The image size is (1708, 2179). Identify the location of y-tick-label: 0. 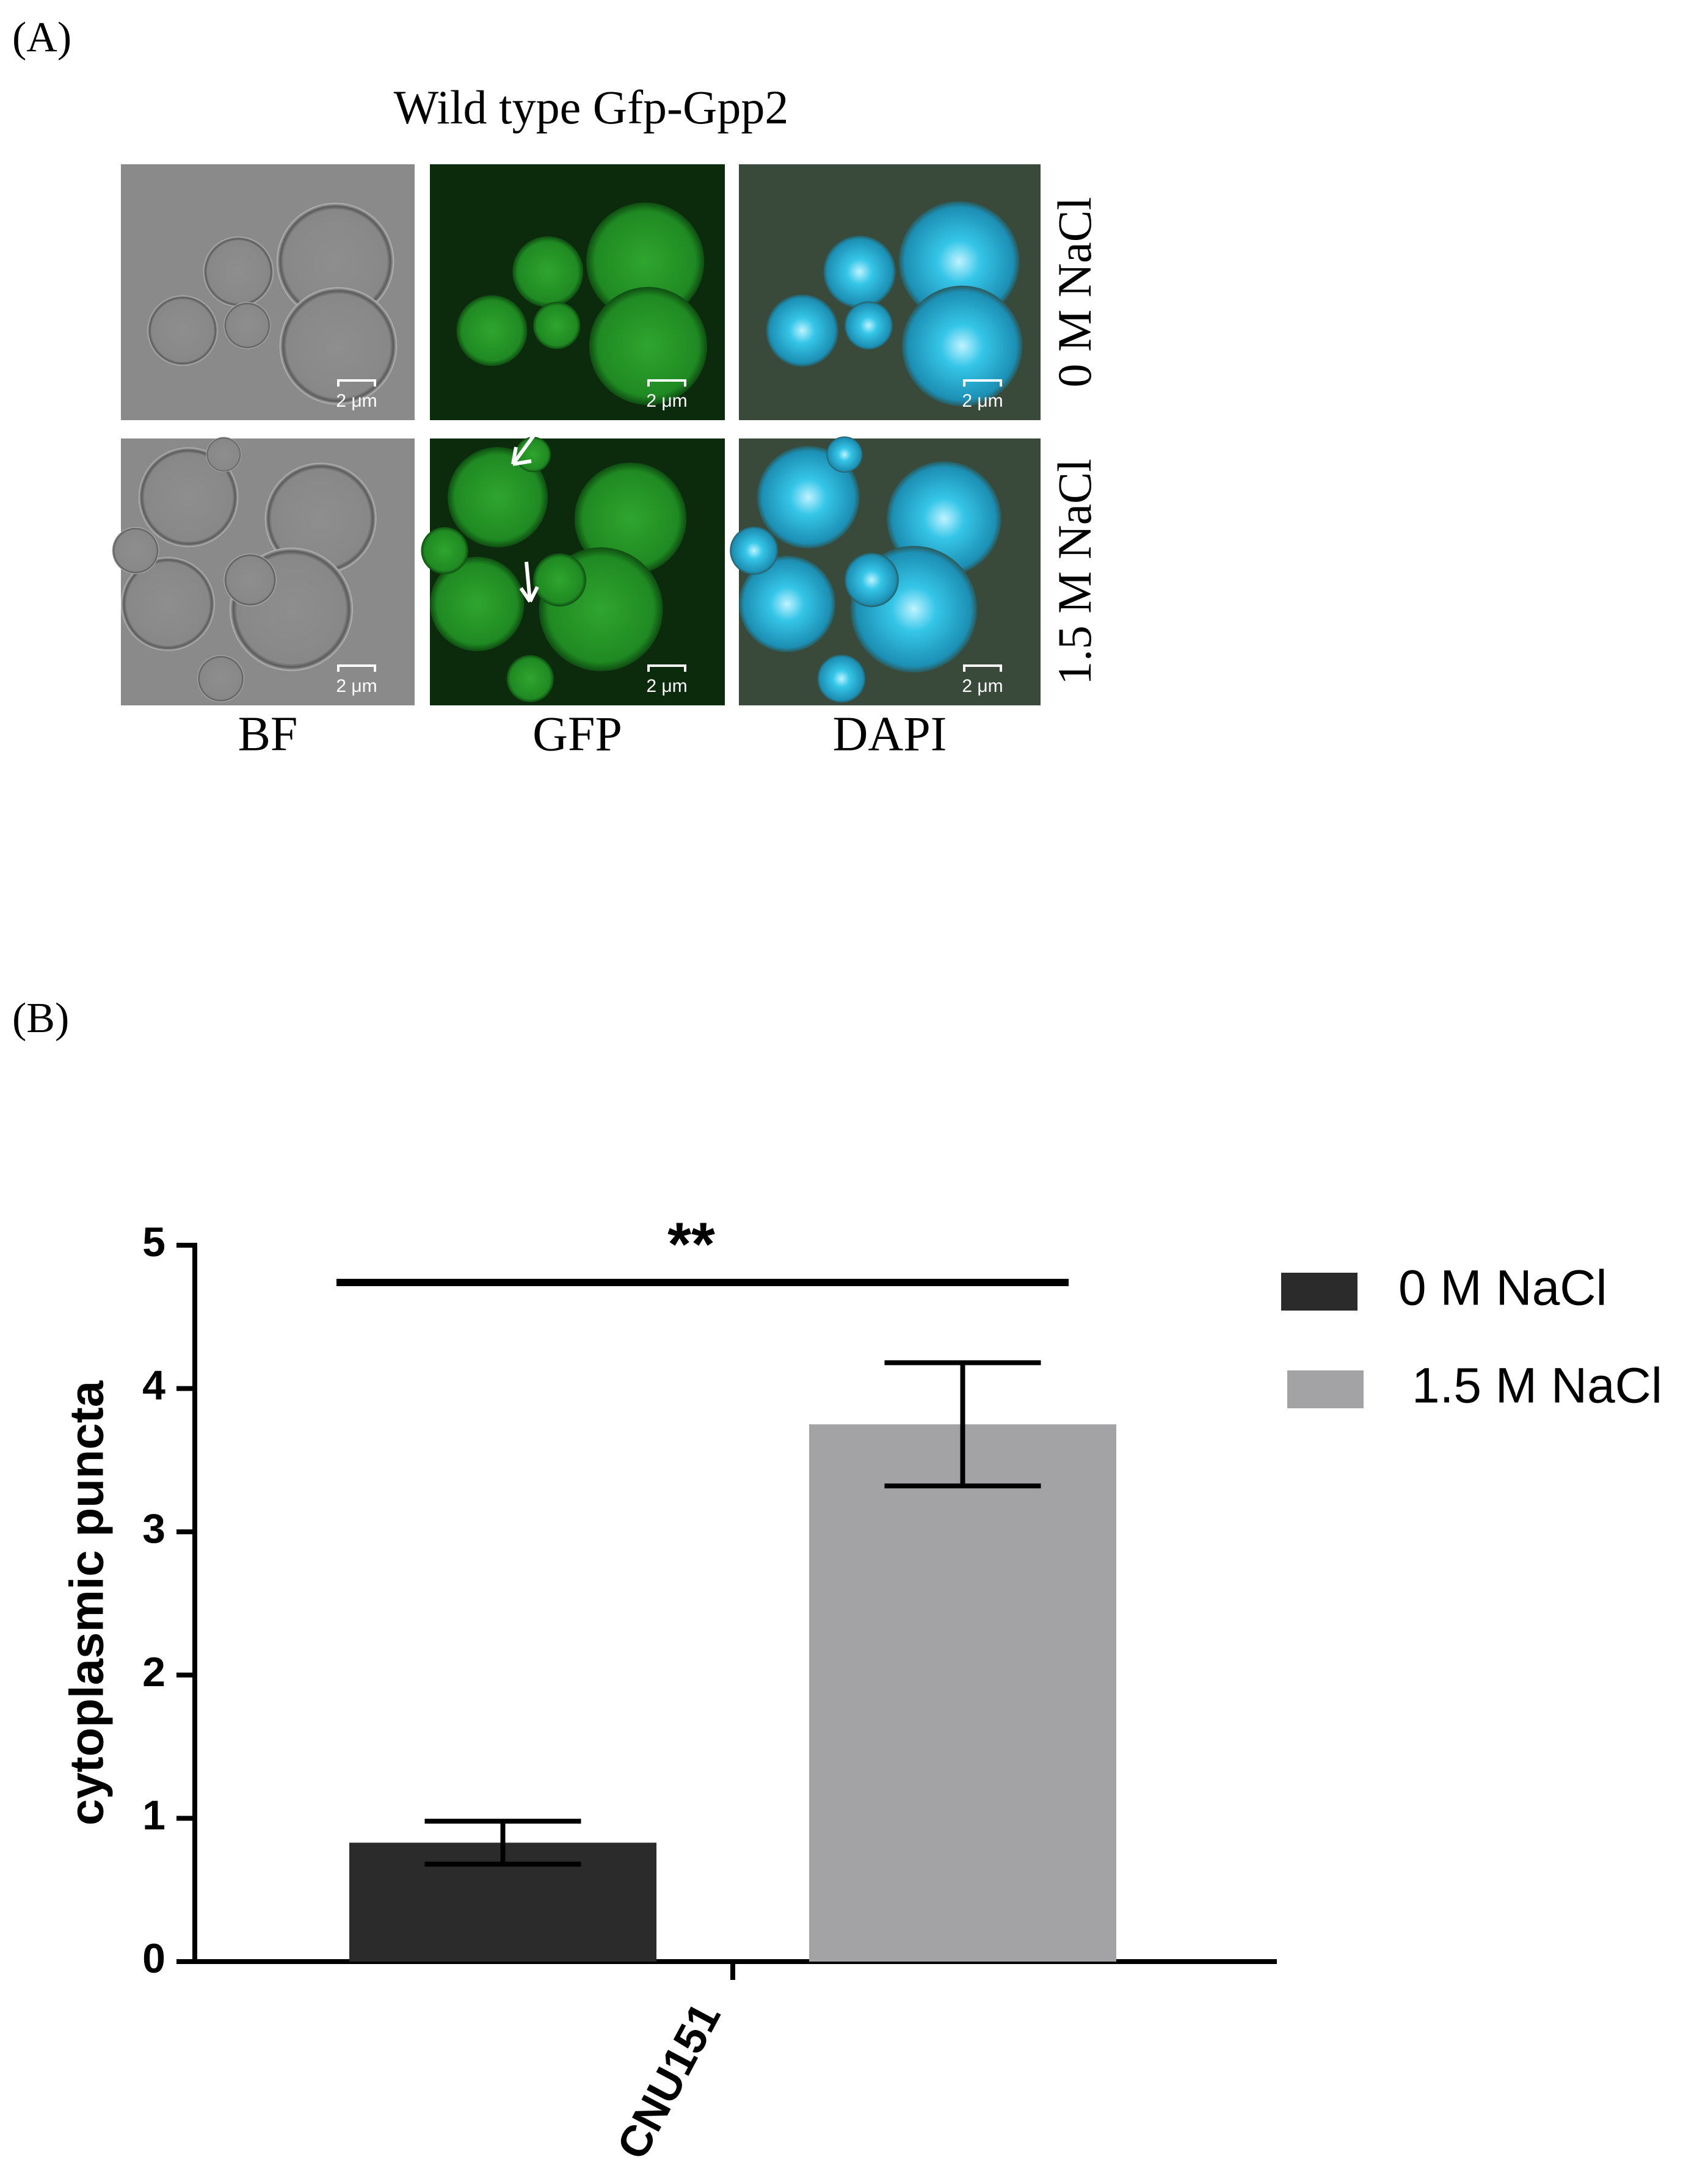
(154, 1959).